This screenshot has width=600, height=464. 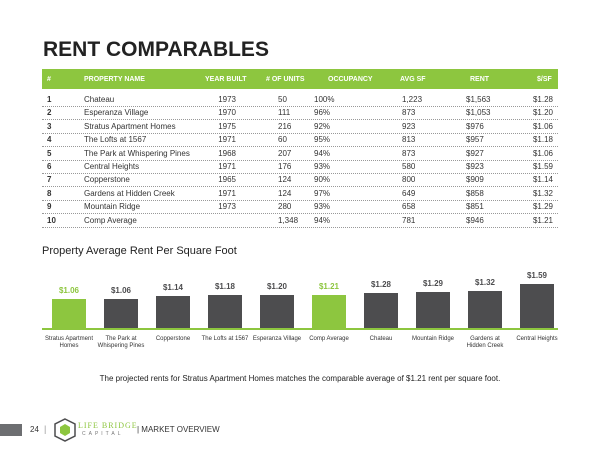 What do you see at coordinates (542, 180) in the screenshot?
I see `table-cell: $1.14` at bounding box center [542, 180].